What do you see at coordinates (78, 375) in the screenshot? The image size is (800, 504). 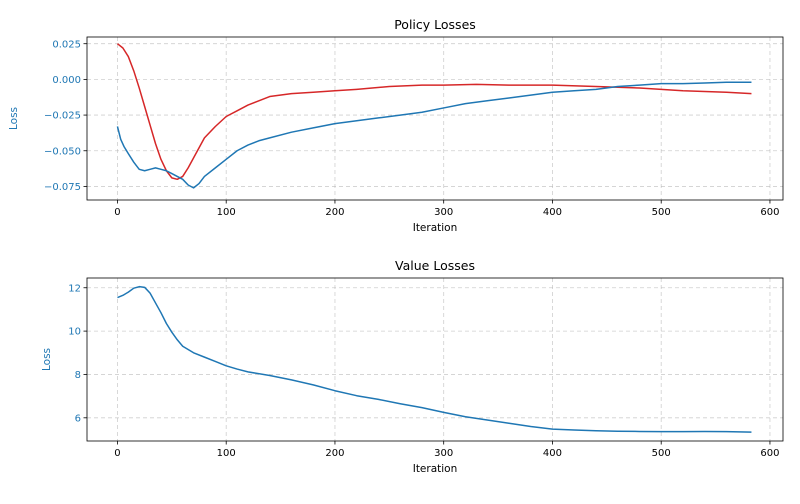 I see `panel-2-ytick-label-1: 8` at bounding box center [78, 375].